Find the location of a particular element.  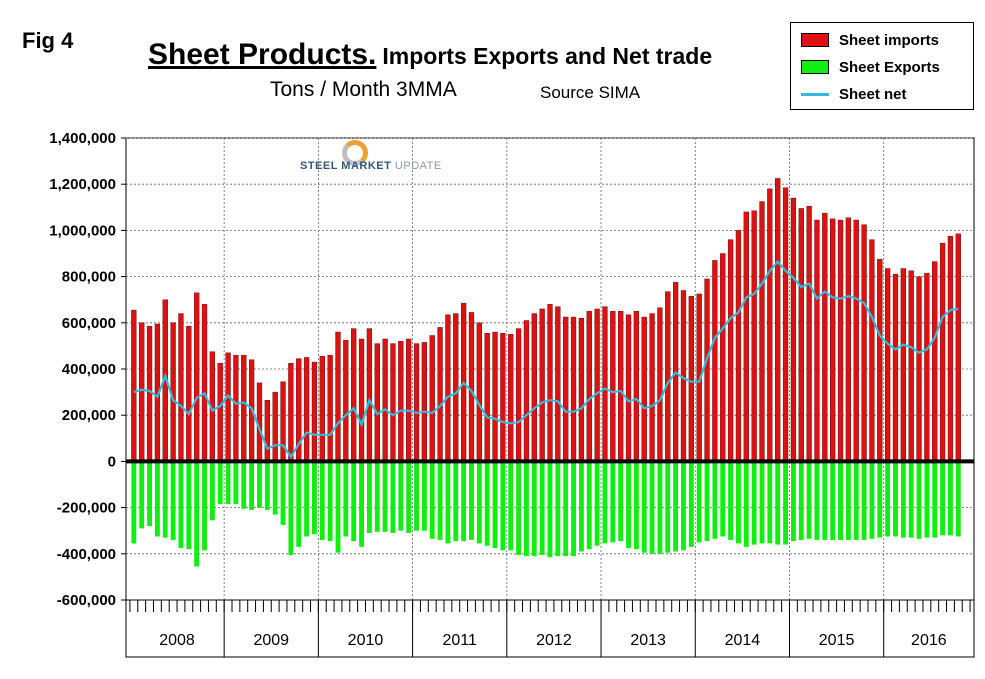

chart-source: Source SIMA is located at coordinates (590, 92).